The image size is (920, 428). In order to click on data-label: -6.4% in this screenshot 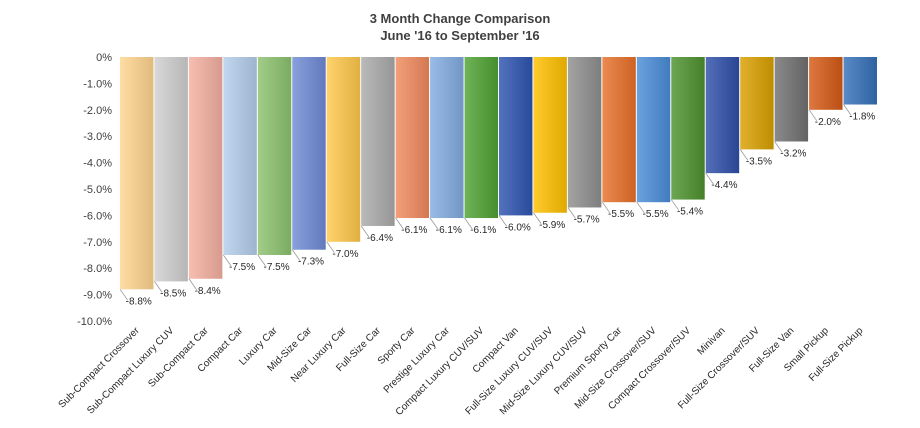, I will do `click(380, 238)`.